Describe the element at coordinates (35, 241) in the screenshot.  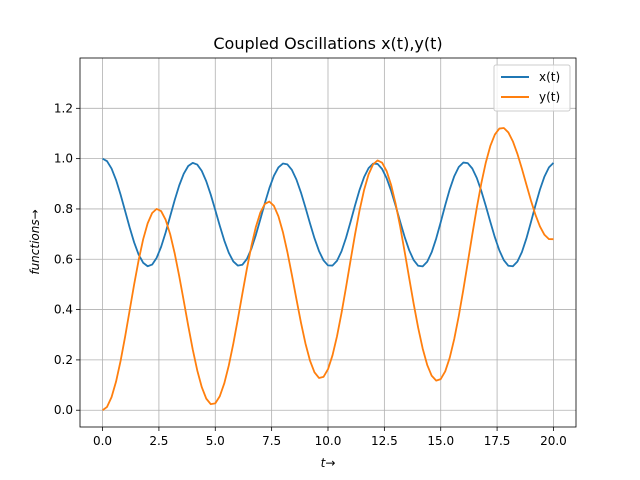
I see `y-axis-label: functions→` at that location.